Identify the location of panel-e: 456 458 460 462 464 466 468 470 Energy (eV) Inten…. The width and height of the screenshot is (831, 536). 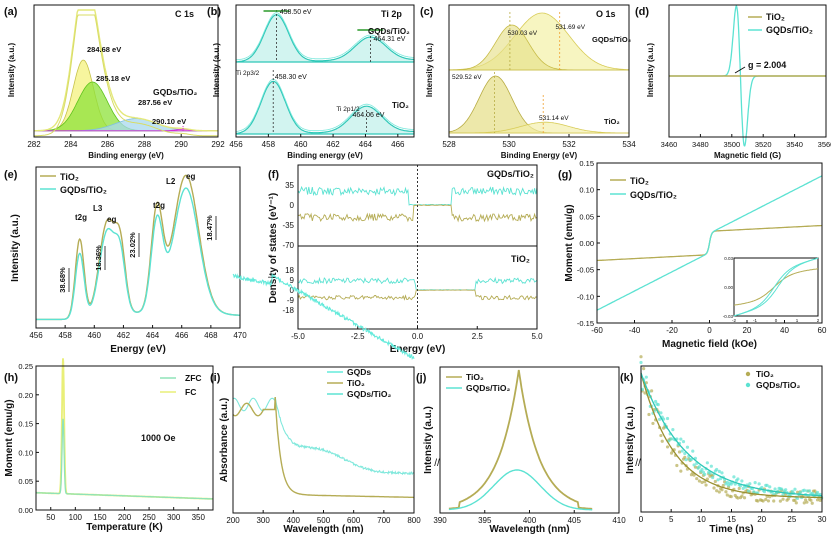
(125, 260).